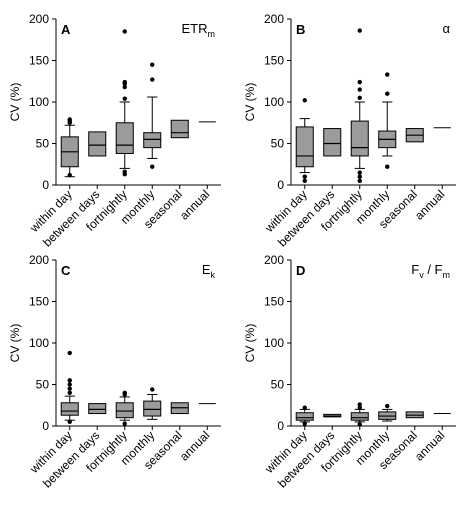 The width and height of the screenshot is (474, 506). What do you see at coordinates (66, 29) in the screenshot?
I see `panel-label: A` at bounding box center [66, 29].